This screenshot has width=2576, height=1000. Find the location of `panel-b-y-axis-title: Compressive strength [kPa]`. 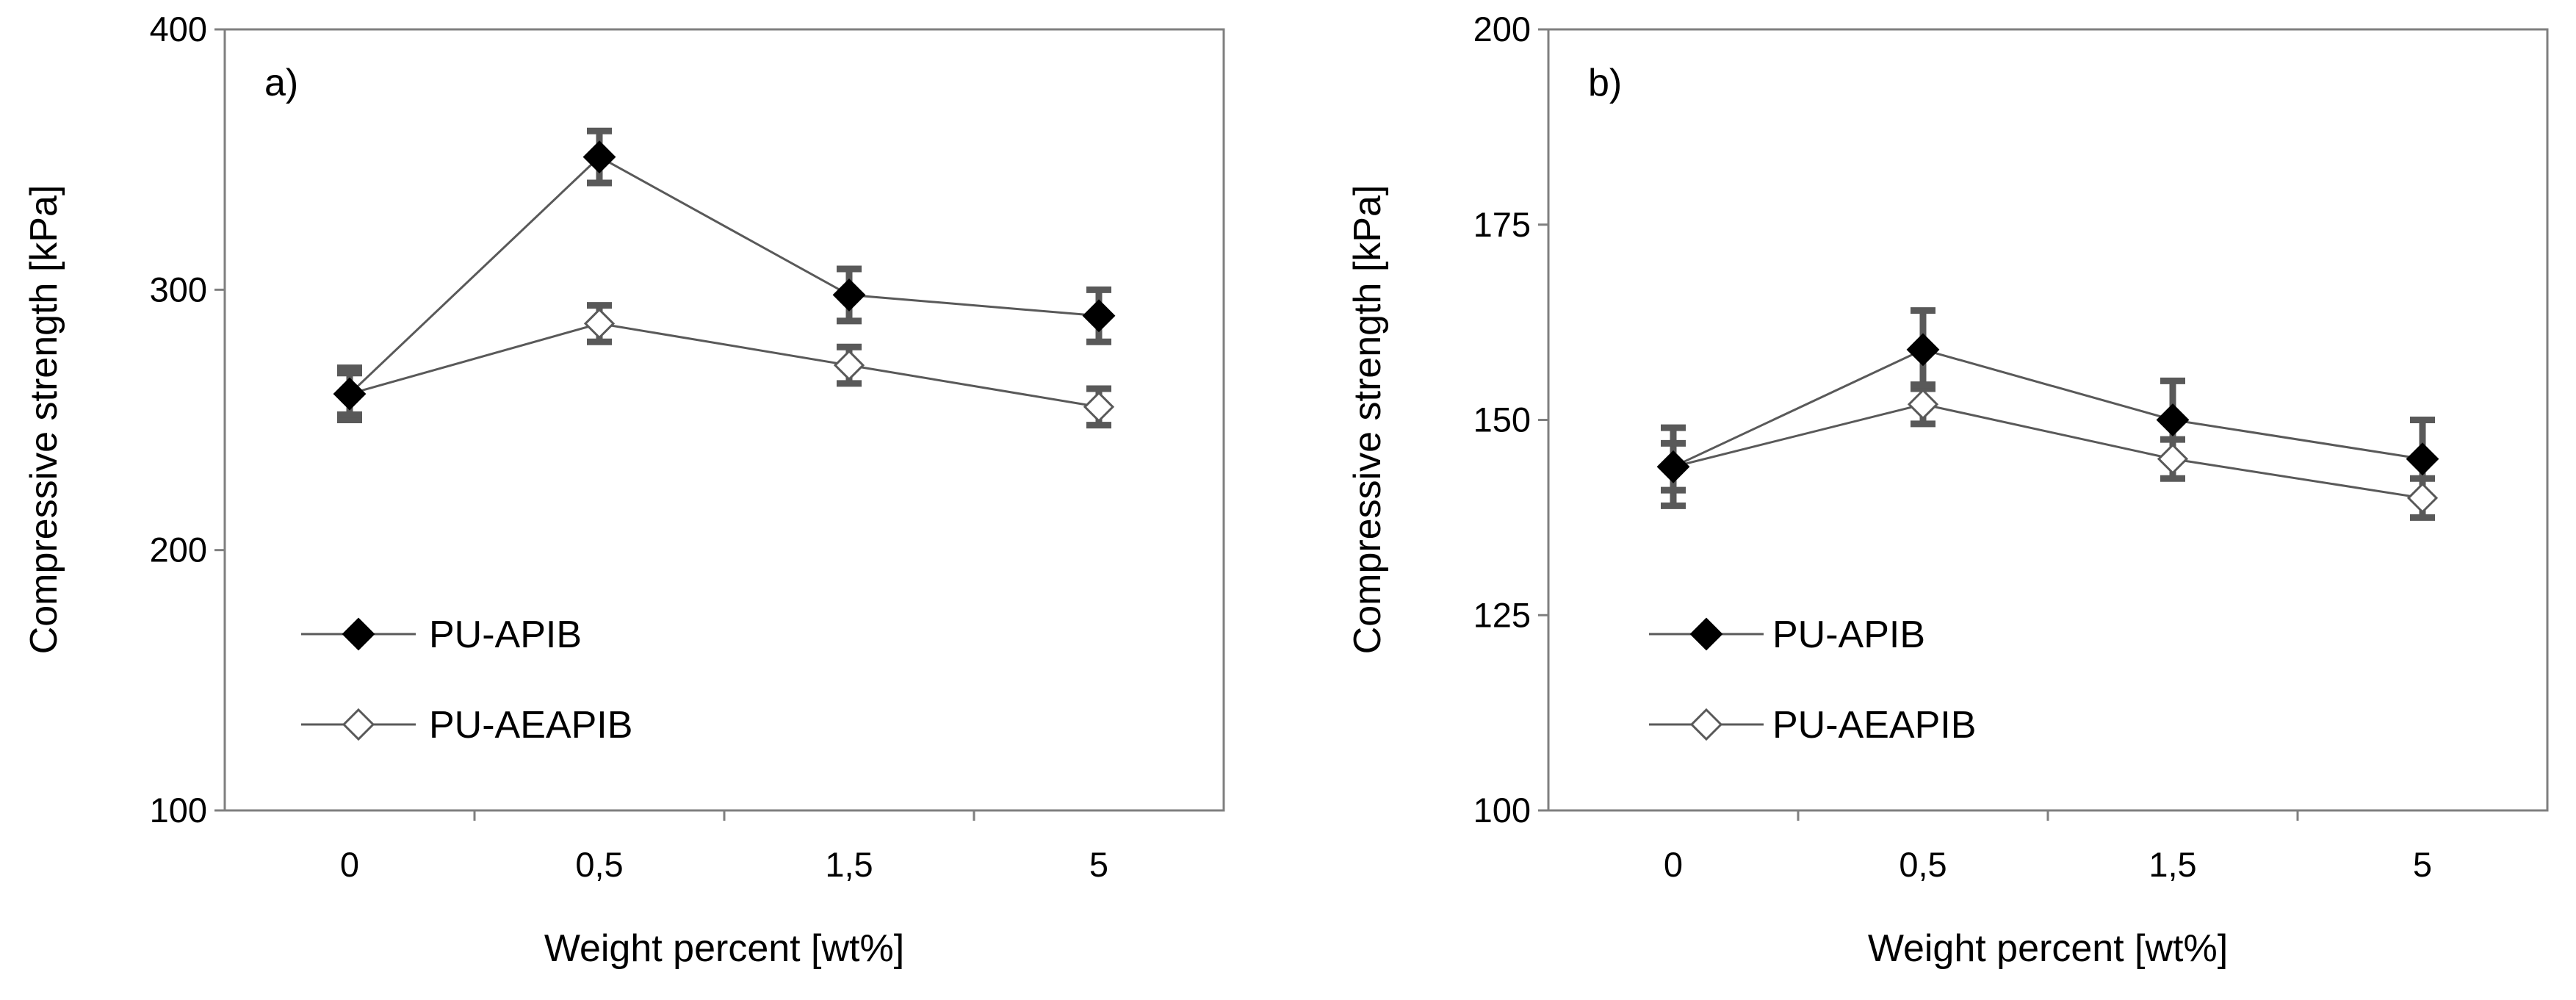

panel-b-y-axis-title: Compressive strength [kPa] is located at coordinates (1368, 420).